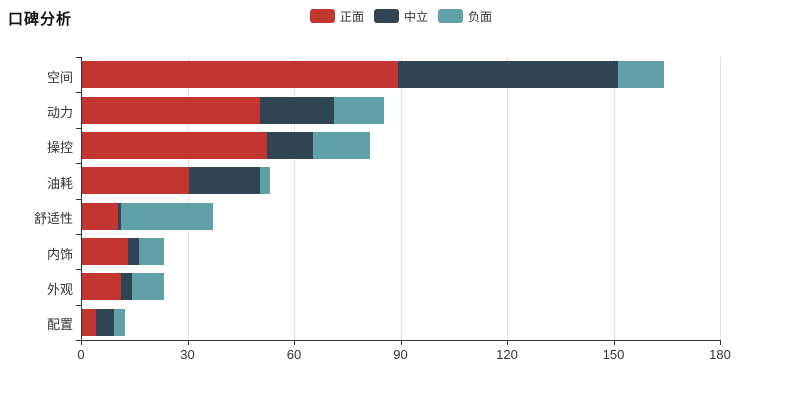  What do you see at coordinates (53, 219) in the screenshot?
I see `y-axis-label: 舒适性` at bounding box center [53, 219].